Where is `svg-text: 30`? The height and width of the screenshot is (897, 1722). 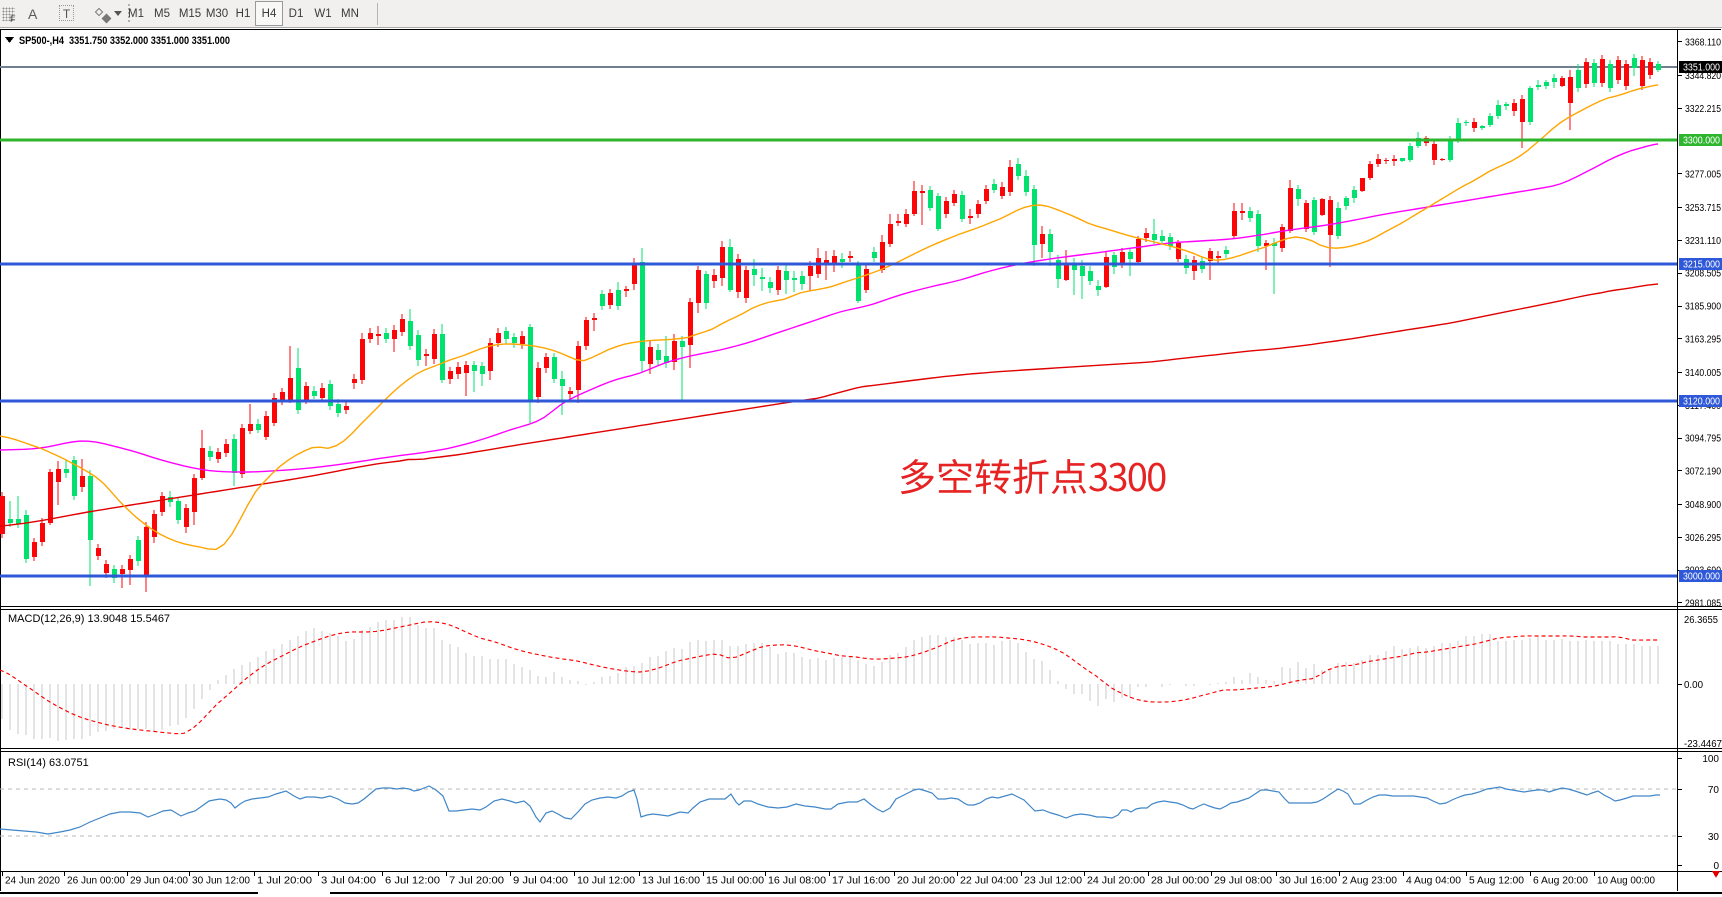 svg-text: 30 is located at coordinates (1714, 837).